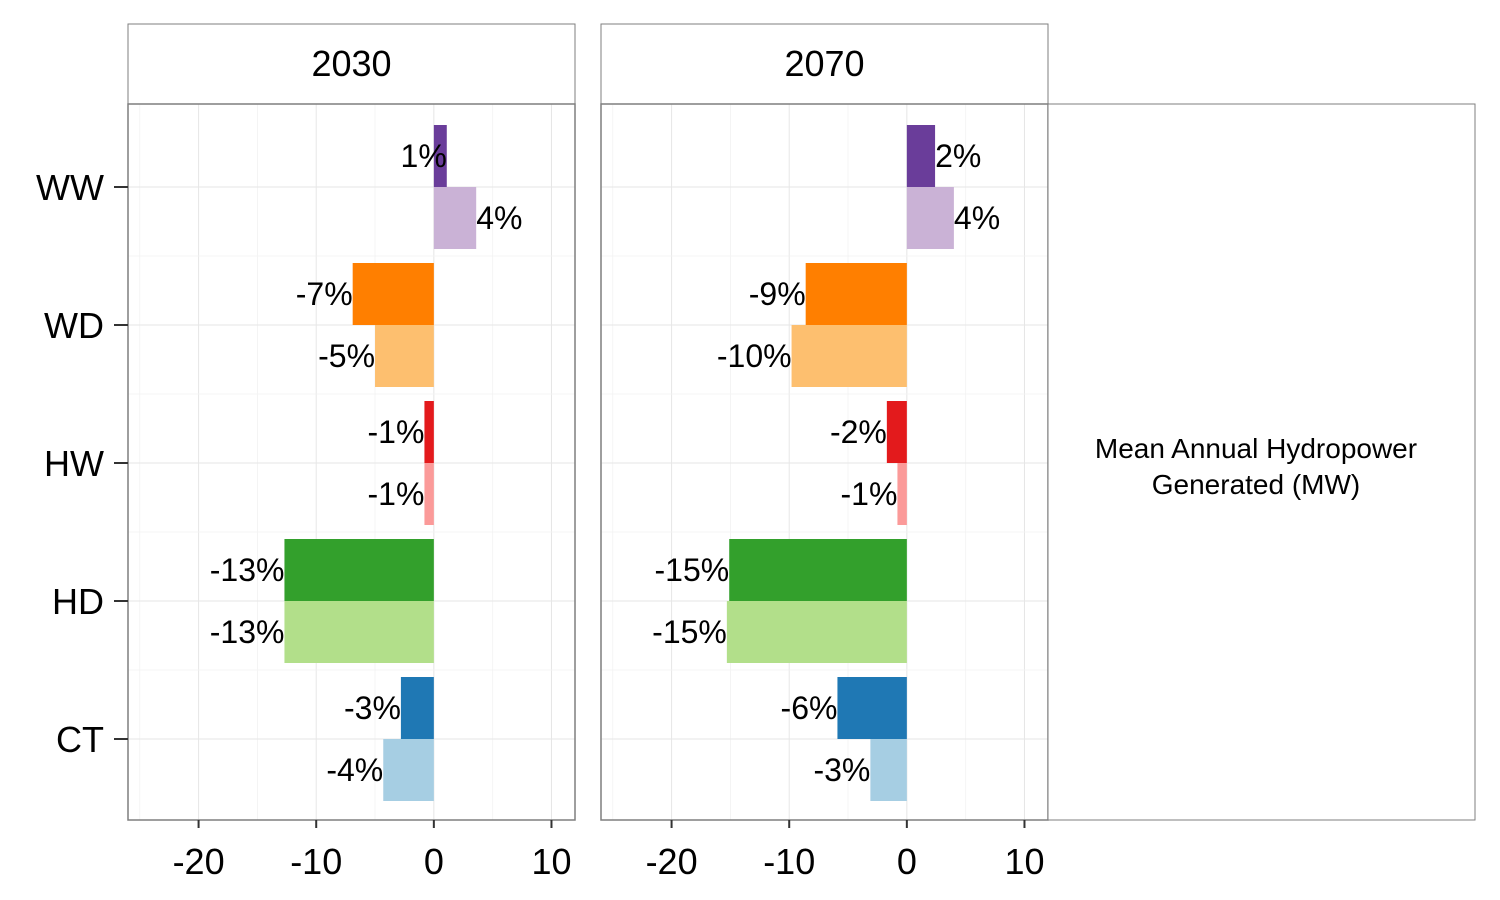  Describe the element at coordinates (80, 739) in the screenshot. I see `y-tick-label: CT` at that location.